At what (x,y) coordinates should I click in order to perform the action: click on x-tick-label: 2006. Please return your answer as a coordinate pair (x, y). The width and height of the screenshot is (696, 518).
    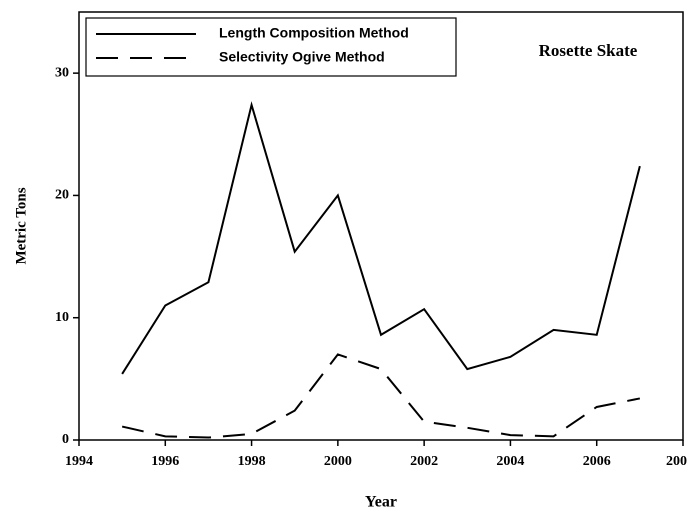
    Looking at the image, I should click on (597, 461).